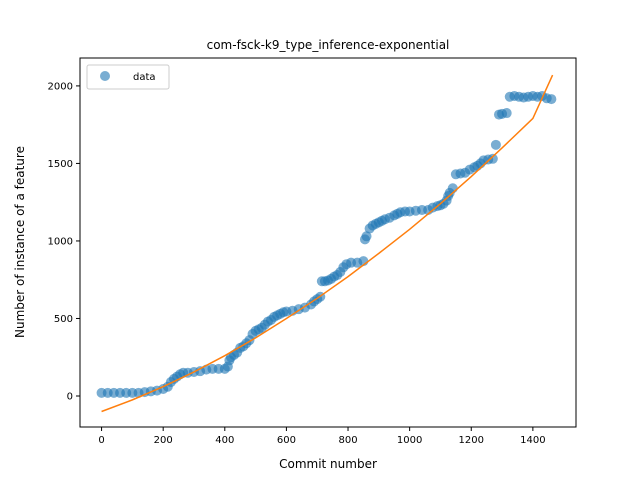 This screenshot has width=640, height=480. I want to click on x-axis-label: Commit number, so click(328, 464).